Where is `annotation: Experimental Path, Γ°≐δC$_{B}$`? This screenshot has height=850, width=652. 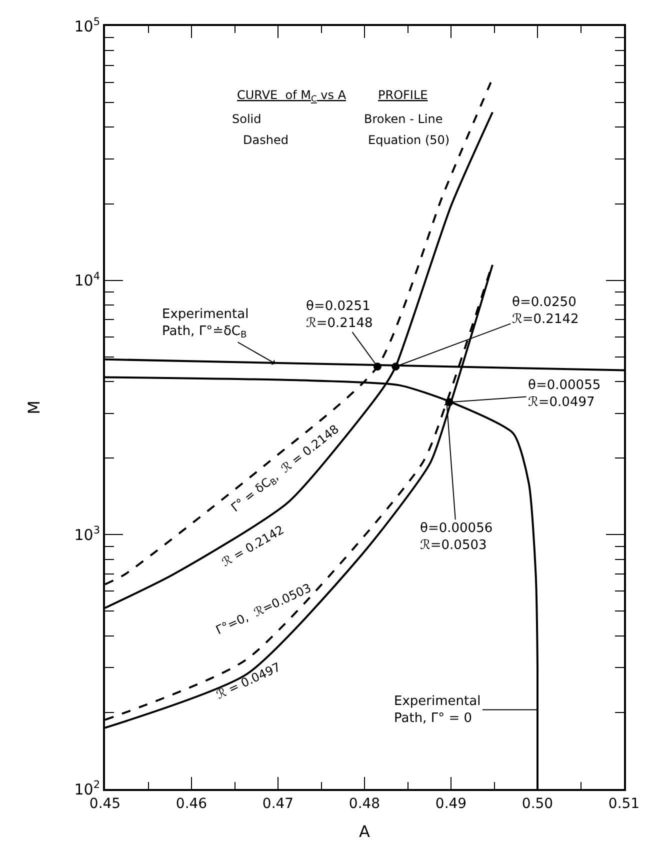
annotation: Experimental Path, Γ°≐δC$_{B}$ is located at coordinates (205, 324).